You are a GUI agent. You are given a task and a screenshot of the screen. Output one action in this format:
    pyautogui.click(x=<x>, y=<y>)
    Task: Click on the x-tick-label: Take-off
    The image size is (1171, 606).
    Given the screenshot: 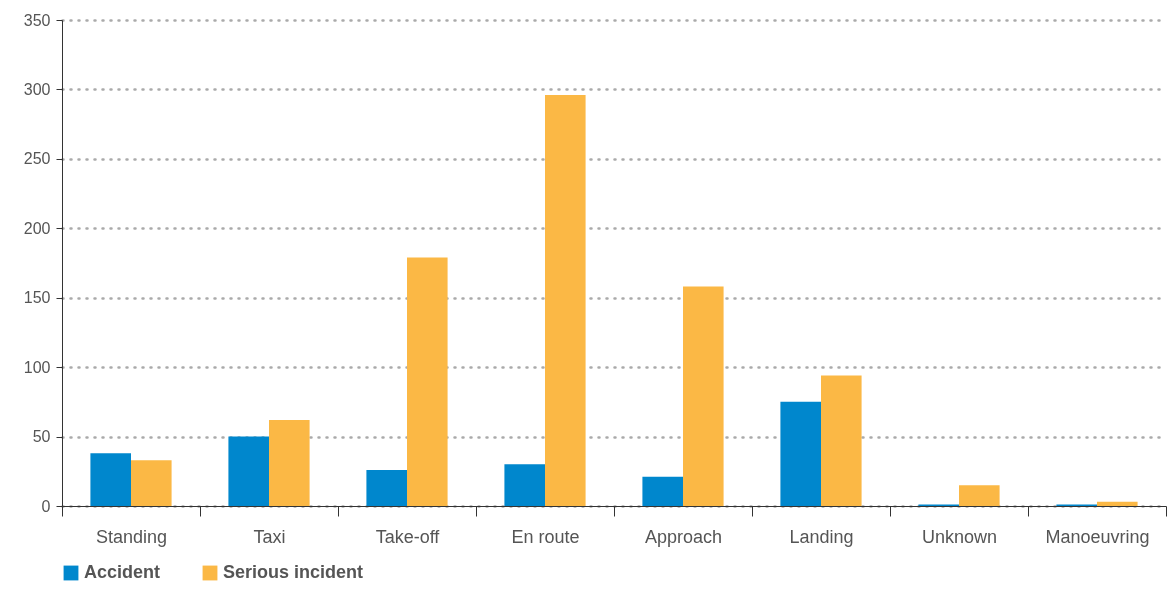 What is the action you would take?
    pyautogui.click(x=408, y=536)
    